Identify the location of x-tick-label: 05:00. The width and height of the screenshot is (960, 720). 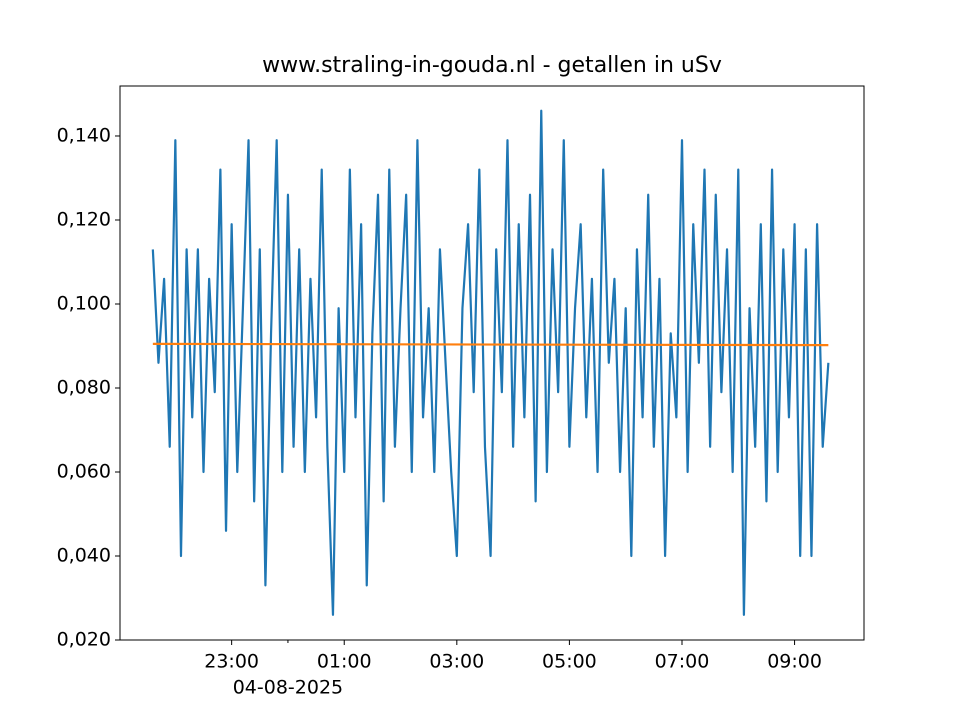
(569, 662).